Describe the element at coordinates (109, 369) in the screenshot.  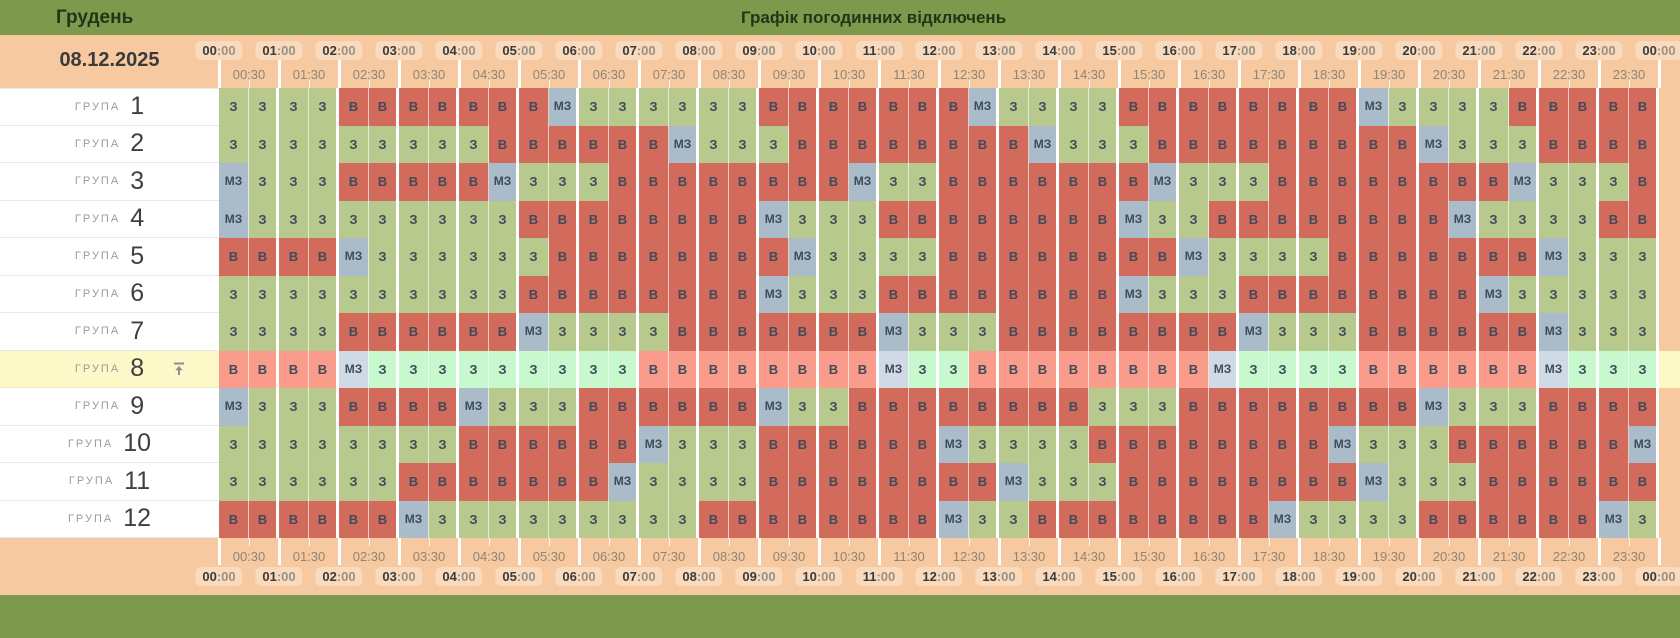
I see `group-label: ГРУПА 8` at that location.